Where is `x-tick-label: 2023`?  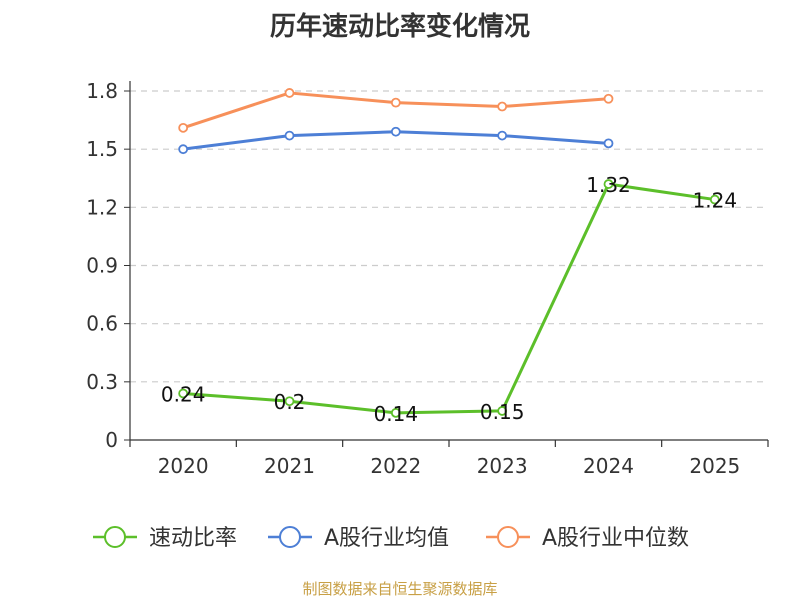
x-tick-label: 2023 is located at coordinates (502, 466).